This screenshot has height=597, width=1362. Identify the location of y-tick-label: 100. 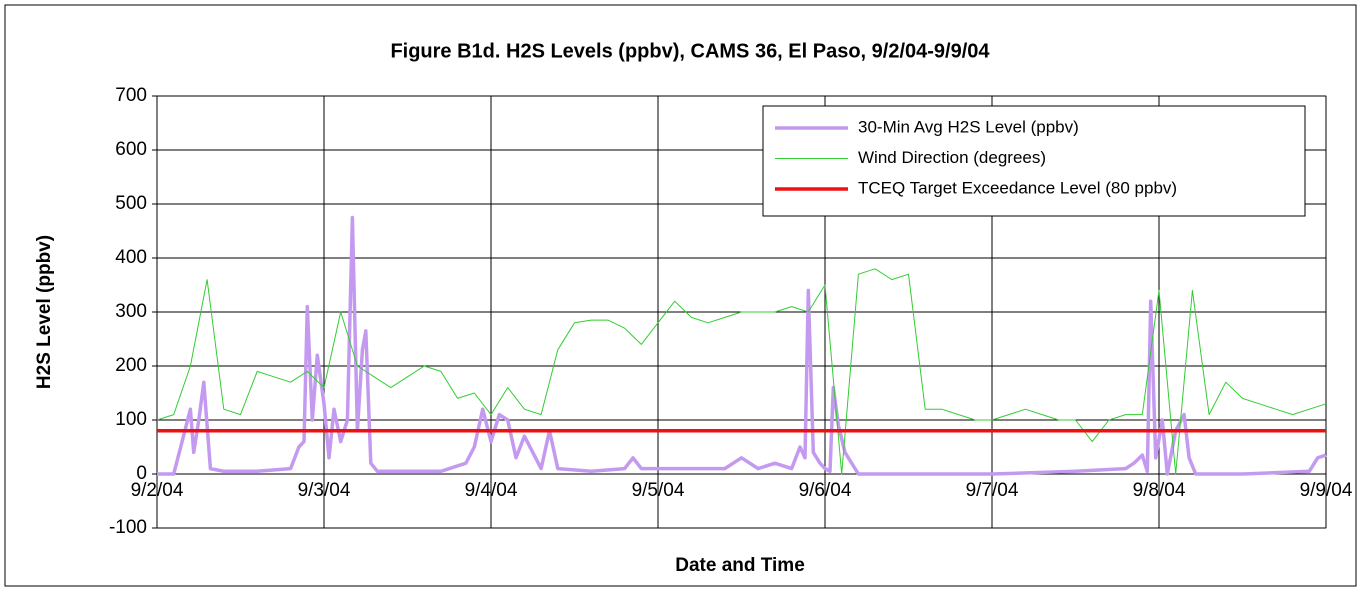
(131, 419).